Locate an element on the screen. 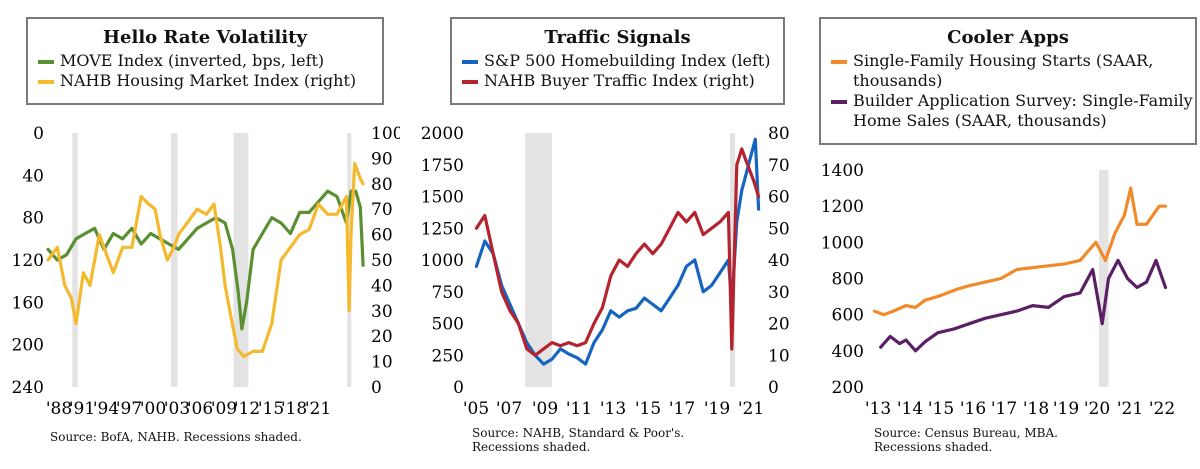 This screenshot has width=1200, height=469. x-tick: '06 is located at coordinates (200, 409).